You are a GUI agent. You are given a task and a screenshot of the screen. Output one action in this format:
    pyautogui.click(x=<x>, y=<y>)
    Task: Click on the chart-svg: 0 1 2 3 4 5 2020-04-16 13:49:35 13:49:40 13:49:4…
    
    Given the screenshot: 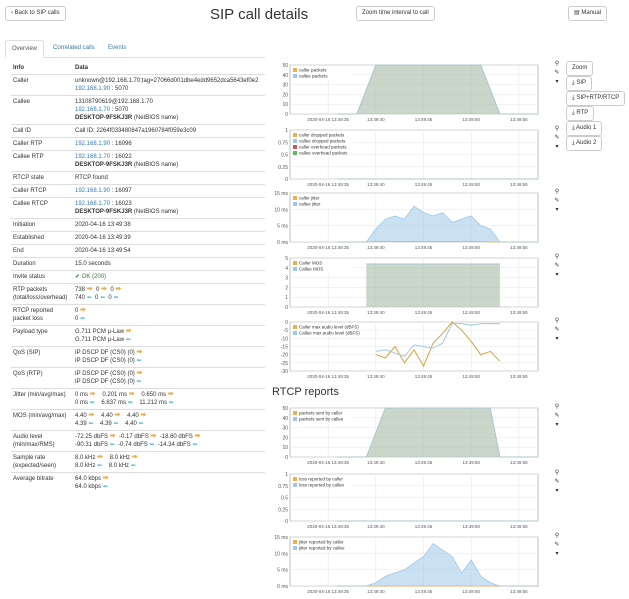 What is the action you would take?
    pyautogui.click(x=412, y=285)
    